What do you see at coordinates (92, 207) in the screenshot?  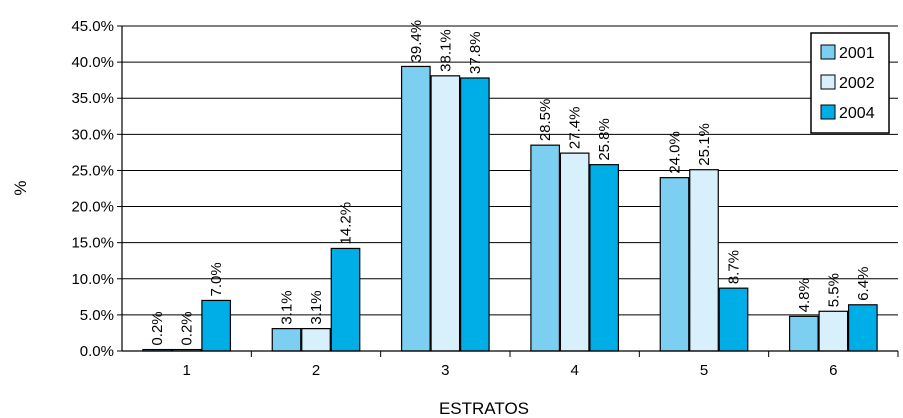 I see `y-tick-label: 20.0%` at bounding box center [92, 207].